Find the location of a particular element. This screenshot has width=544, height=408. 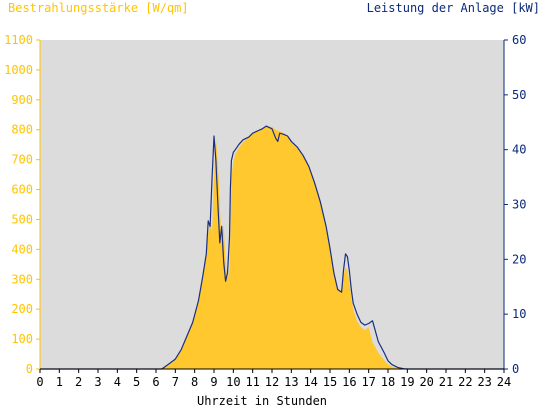

right-axis-title: Leistung der Anlage [kW] is located at coordinates (453, 8).